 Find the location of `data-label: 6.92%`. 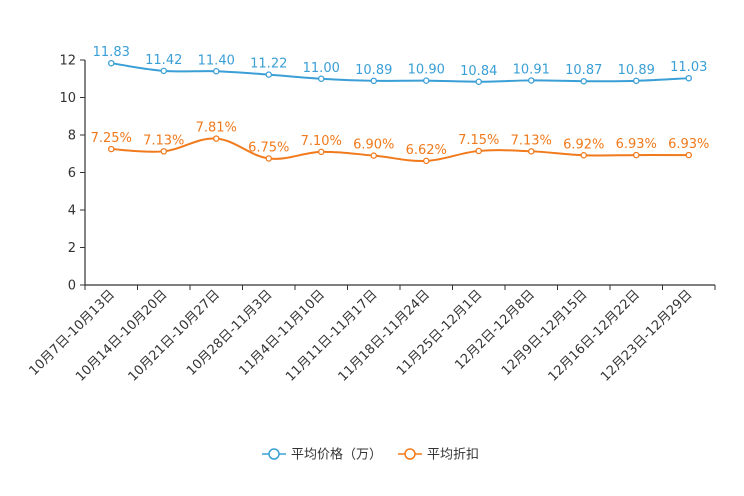

data-label: 6.92% is located at coordinates (583, 144).